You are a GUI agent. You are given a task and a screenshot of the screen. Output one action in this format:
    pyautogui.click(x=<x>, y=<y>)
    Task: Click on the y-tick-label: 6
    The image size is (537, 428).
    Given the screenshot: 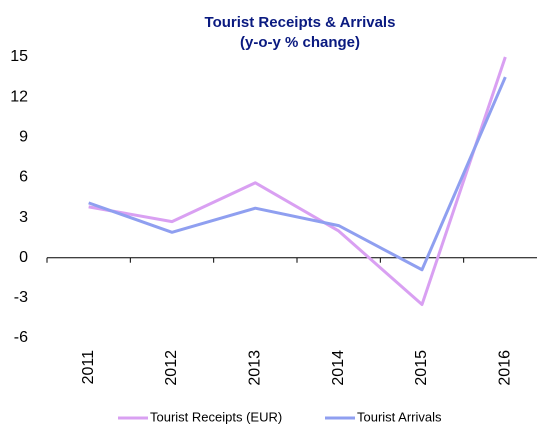 What is the action you would take?
    pyautogui.click(x=23, y=177)
    